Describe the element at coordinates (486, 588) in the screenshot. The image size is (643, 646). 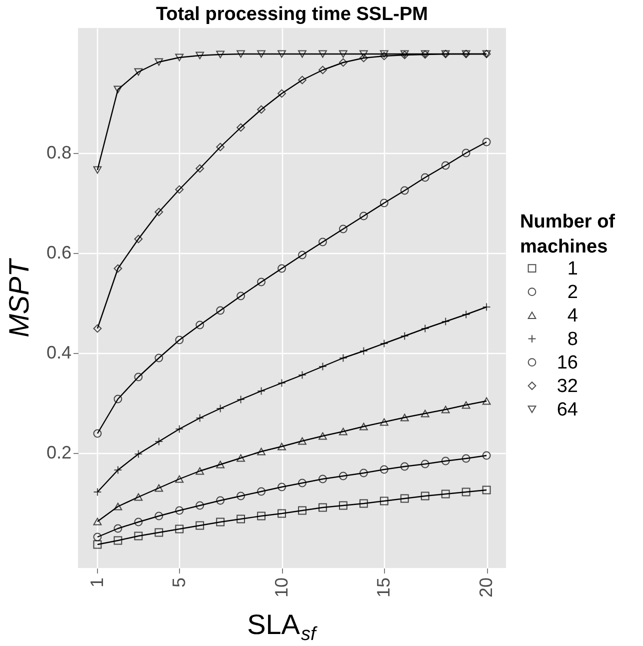
I see `x-tick-label: 20` at that location.